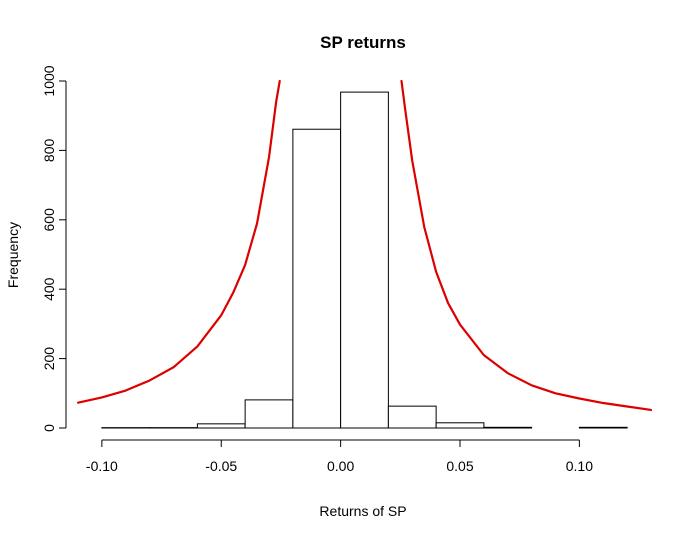 The width and height of the screenshot is (691, 540). What do you see at coordinates (221, 466) in the screenshot?
I see `x-tick-label: -0.05` at bounding box center [221, 466].